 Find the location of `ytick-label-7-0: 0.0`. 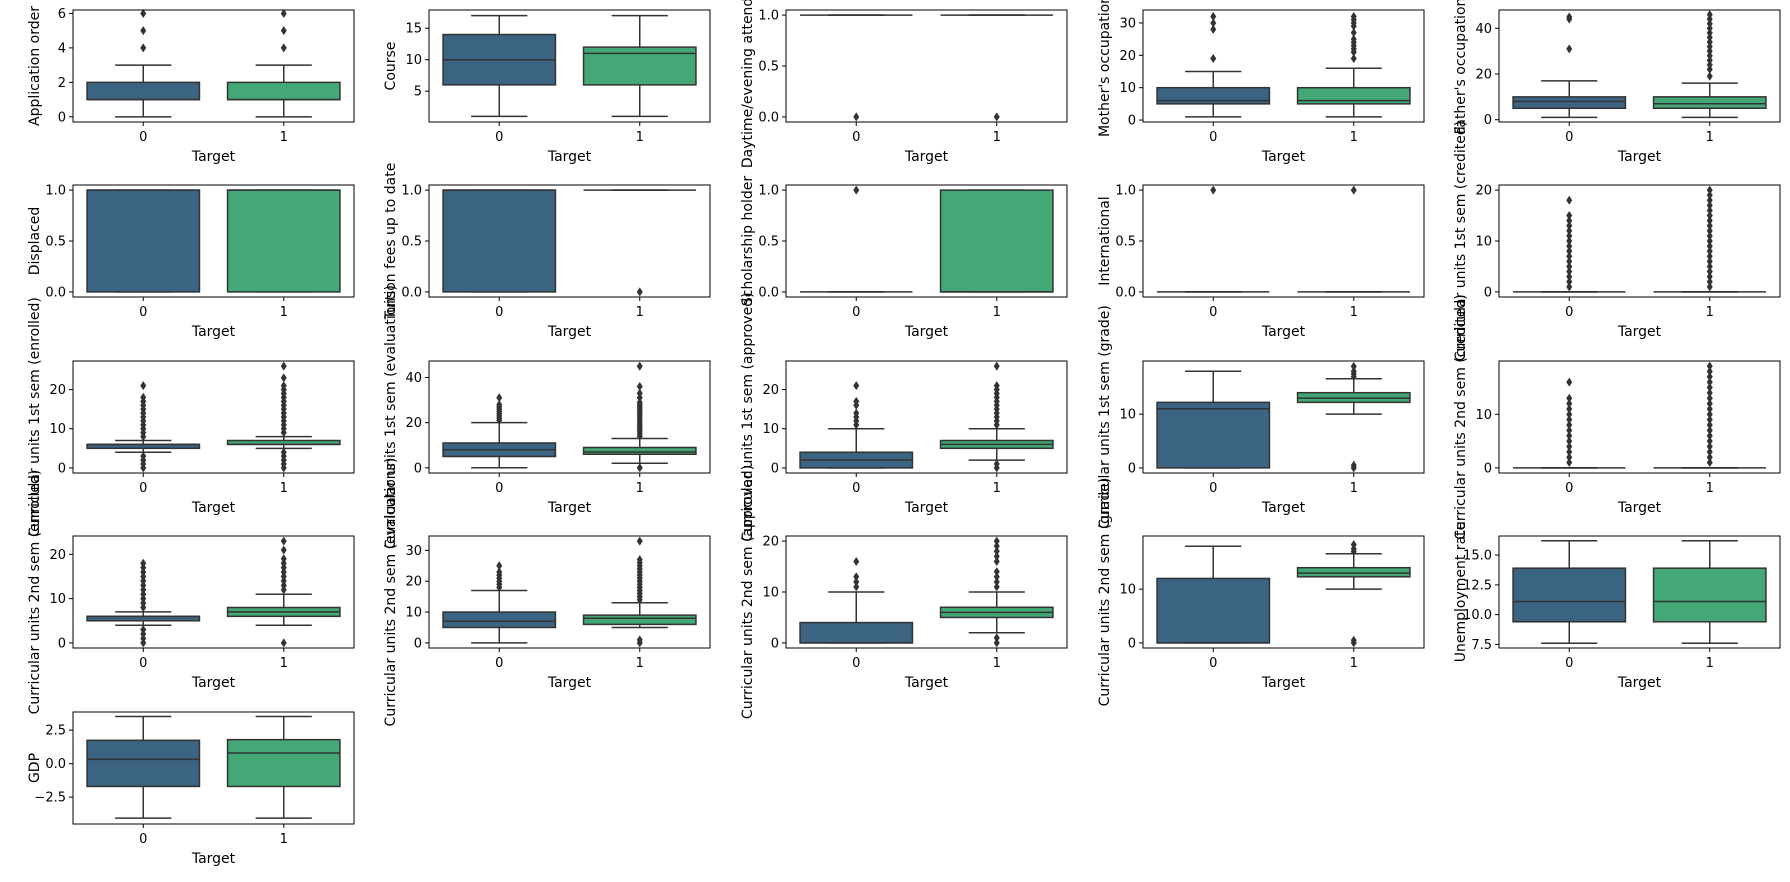

ytick-label-7-0: 0.0 is located at coordinates (768, 292).